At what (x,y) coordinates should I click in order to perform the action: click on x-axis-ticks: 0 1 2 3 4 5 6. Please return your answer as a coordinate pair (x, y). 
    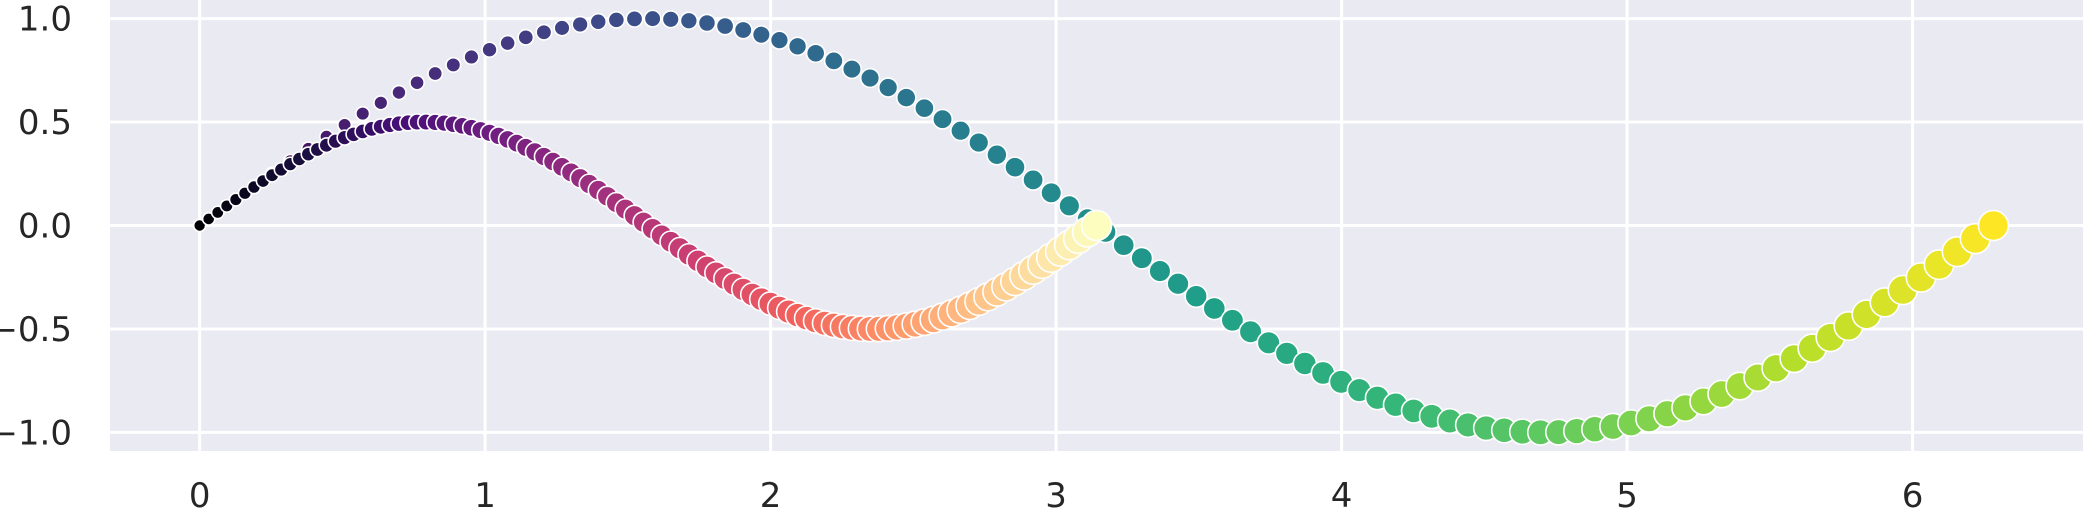
    Looking at the image, I should click on (1056, 496).